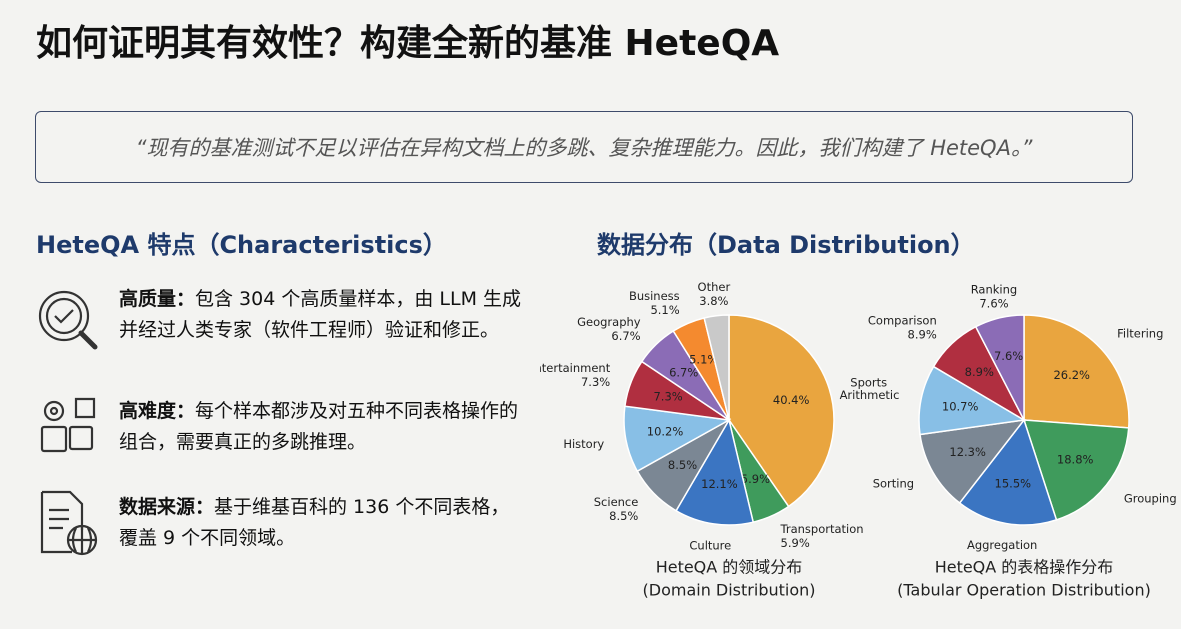 Image resolution: width=1181 pixels, height=629 pixels. I want to click on value-label: 12.3%, so click(967, 452).